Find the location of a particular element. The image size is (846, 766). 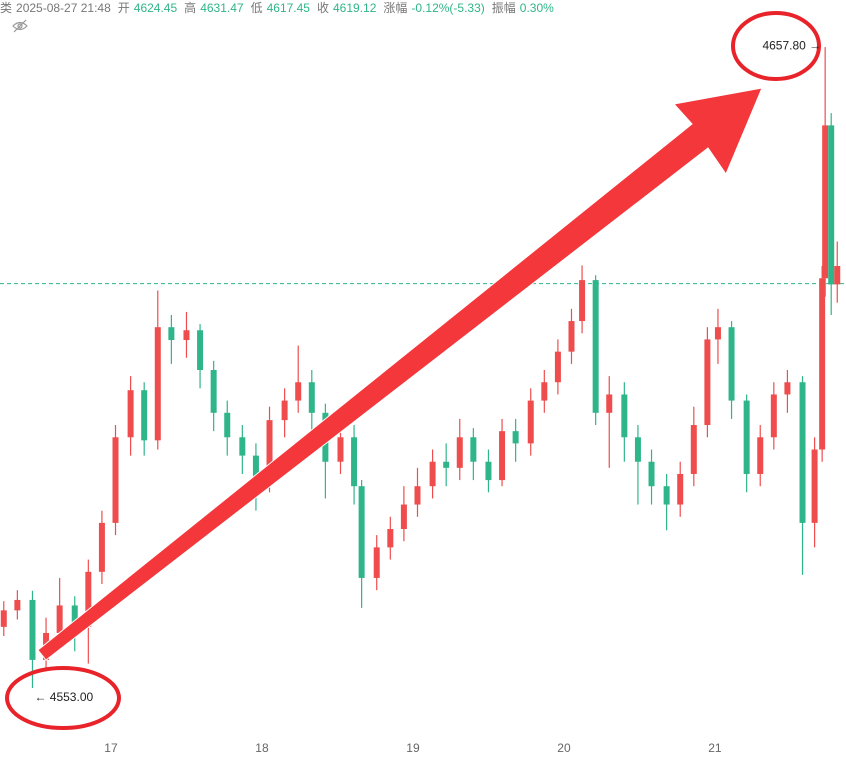

price-annotation: 4657.80 → is located at coordinates (791, 45).